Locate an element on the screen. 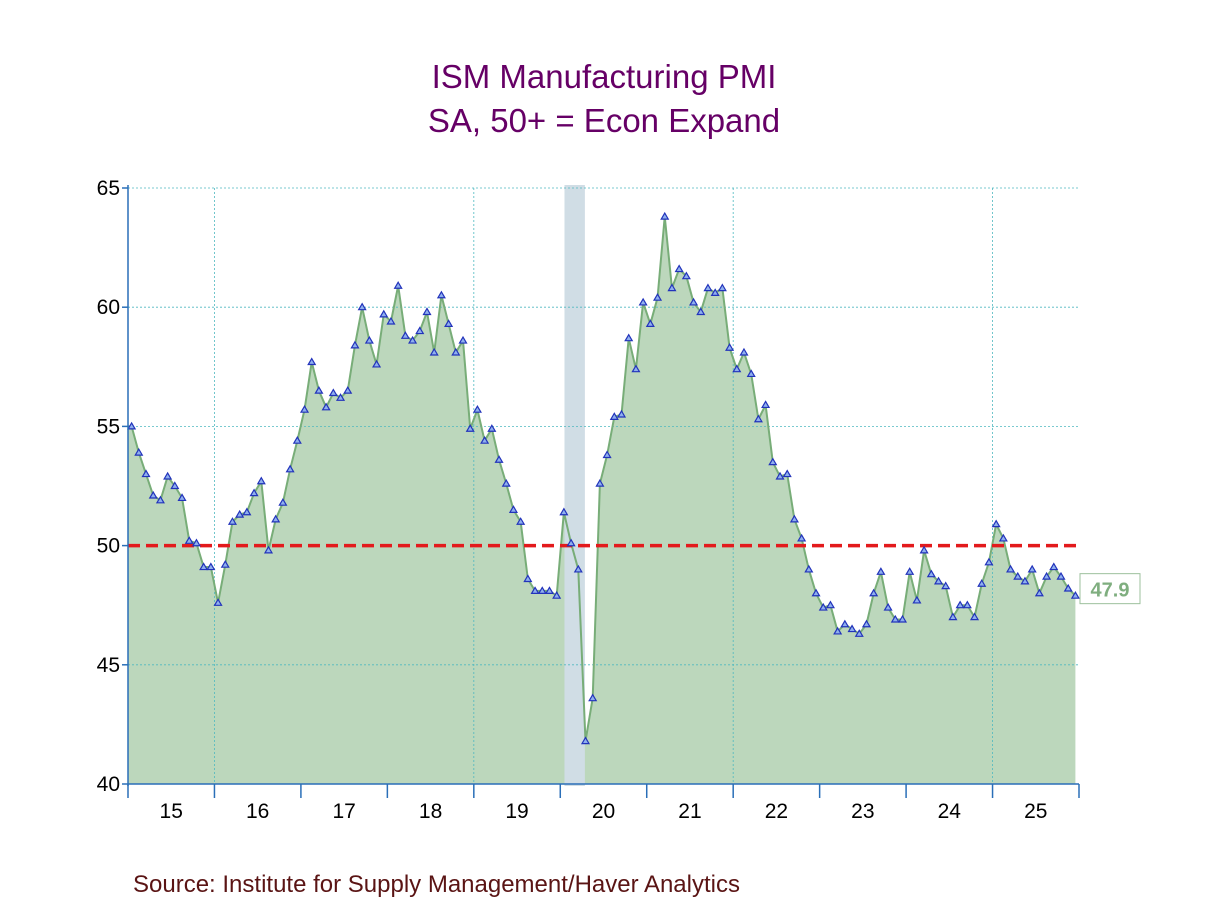 The height and width of the screenshot is (906, 1208). recession-shading is located at coordinates (574, 485).